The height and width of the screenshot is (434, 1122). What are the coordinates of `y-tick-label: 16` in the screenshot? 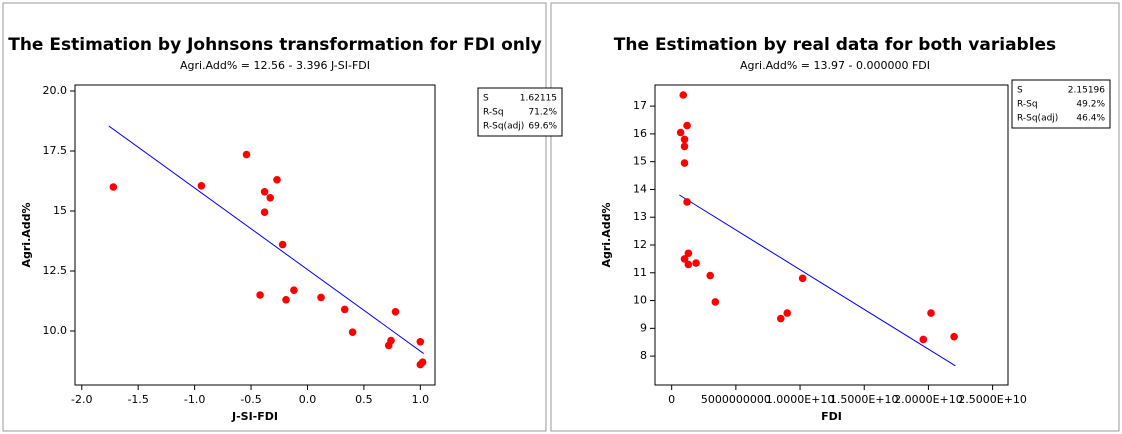 It's located at (640, 133).